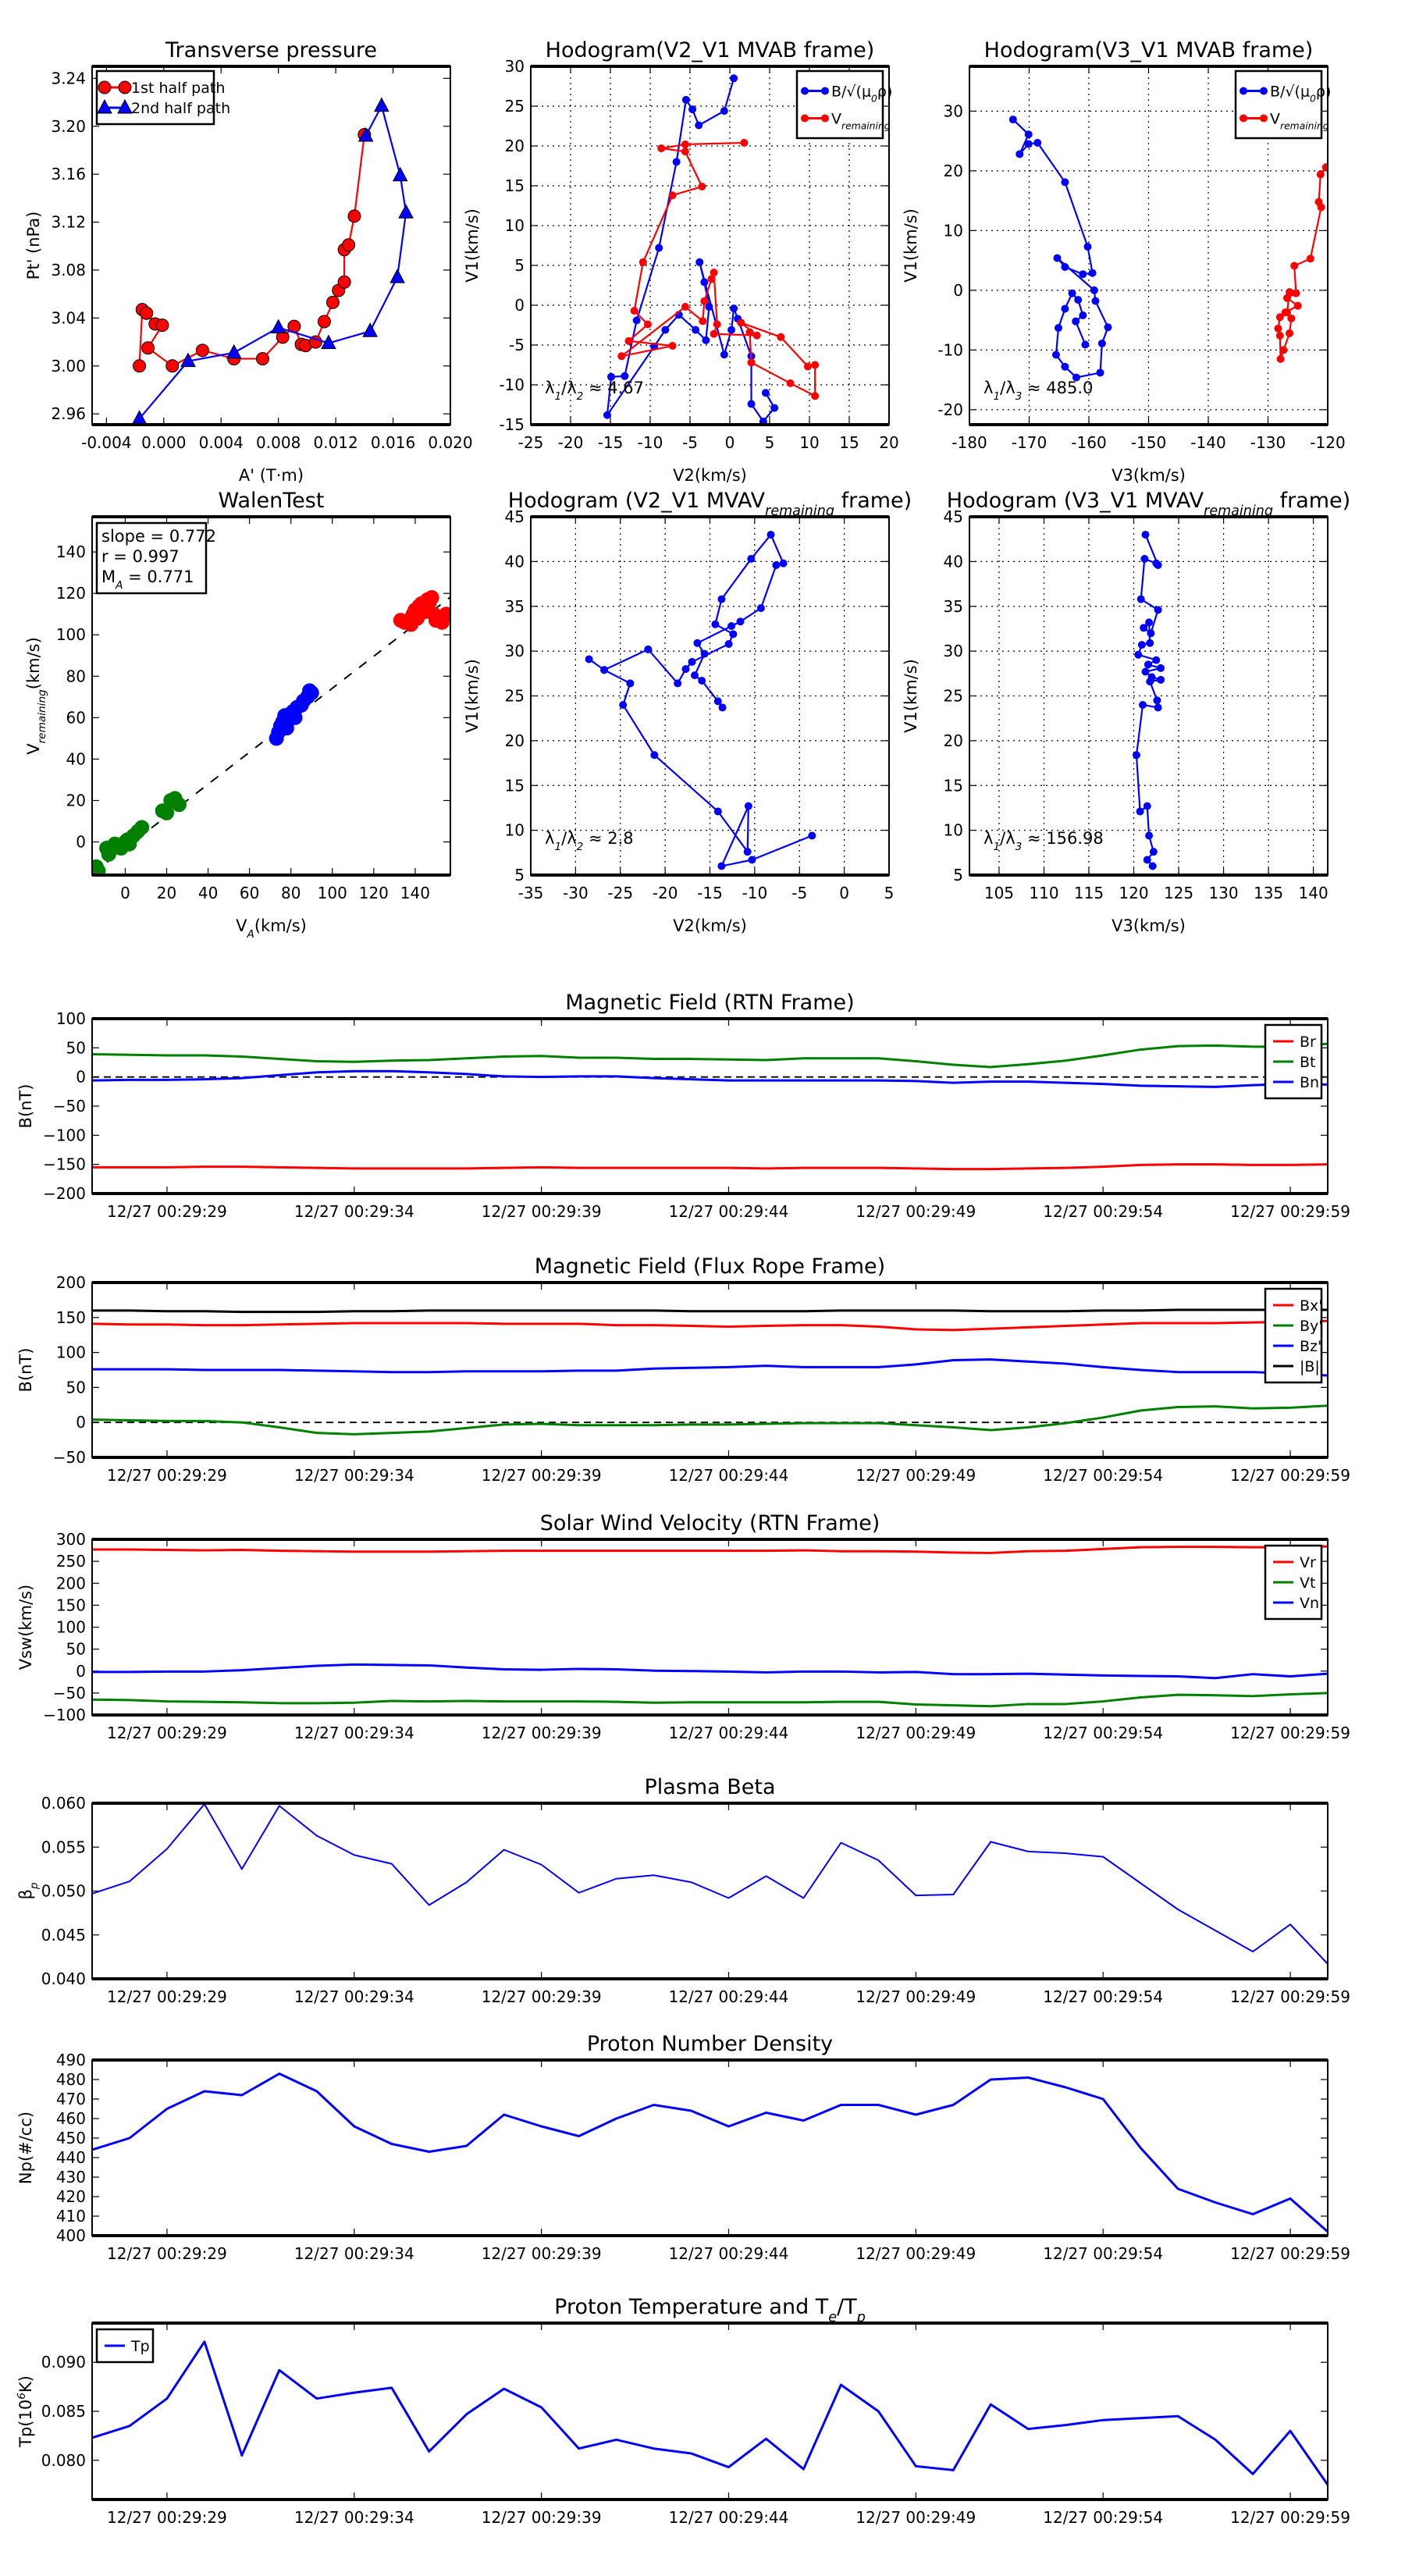 Image resolution: width=1405 pixels, height=2576 pixels. What do you see at coordinates (64, 1803) in the screenshot?
I see `y-tick-label: 0.060` at bounding box center [64, 1803].